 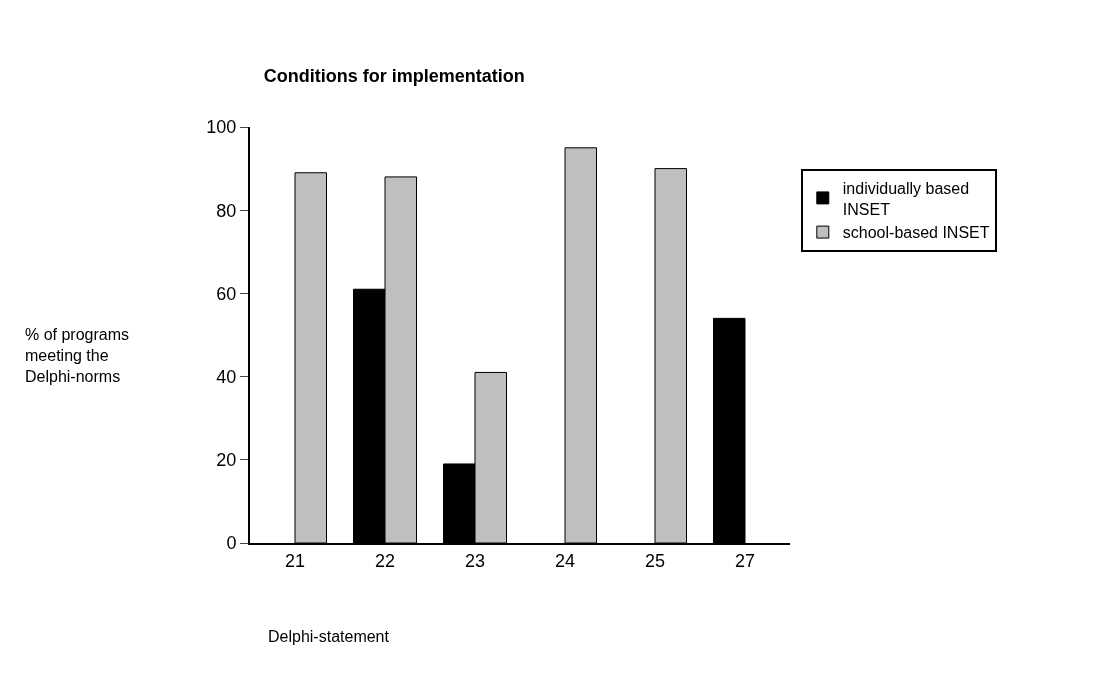 What do you see at coordinates (77, 355) in the screenshot?
I see `y-axis-title: % of programs meeting the Delphi-norms` at bounding box center [77, 355].